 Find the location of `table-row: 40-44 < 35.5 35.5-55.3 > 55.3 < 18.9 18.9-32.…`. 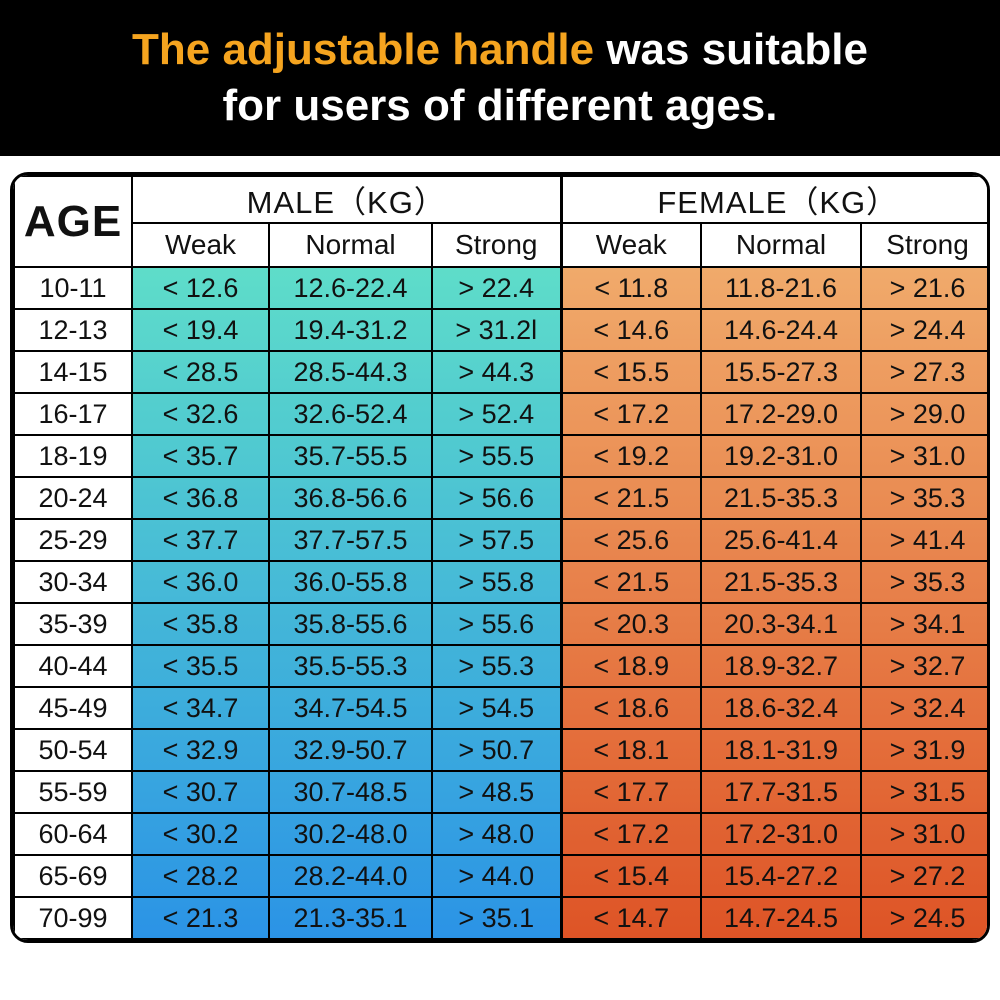

table-row: 40-44 < 35.5 35.5-55.3 > 55.3 < 18.9 18.9-32.… is located at coordinates (500, 666).